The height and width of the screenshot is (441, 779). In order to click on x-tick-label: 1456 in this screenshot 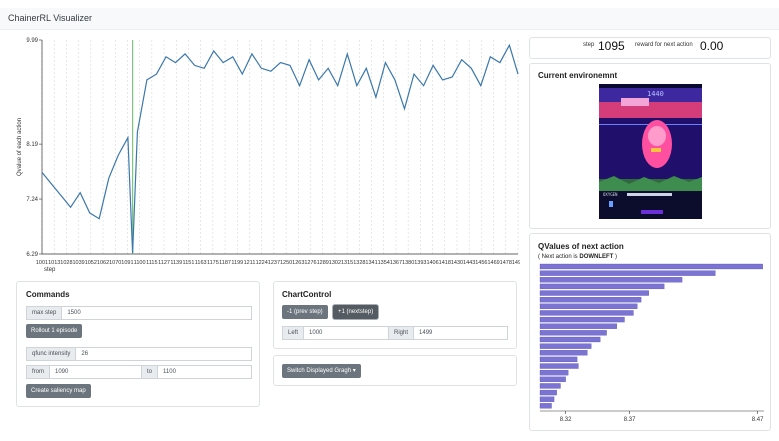, I will do `click(481, 263)`.